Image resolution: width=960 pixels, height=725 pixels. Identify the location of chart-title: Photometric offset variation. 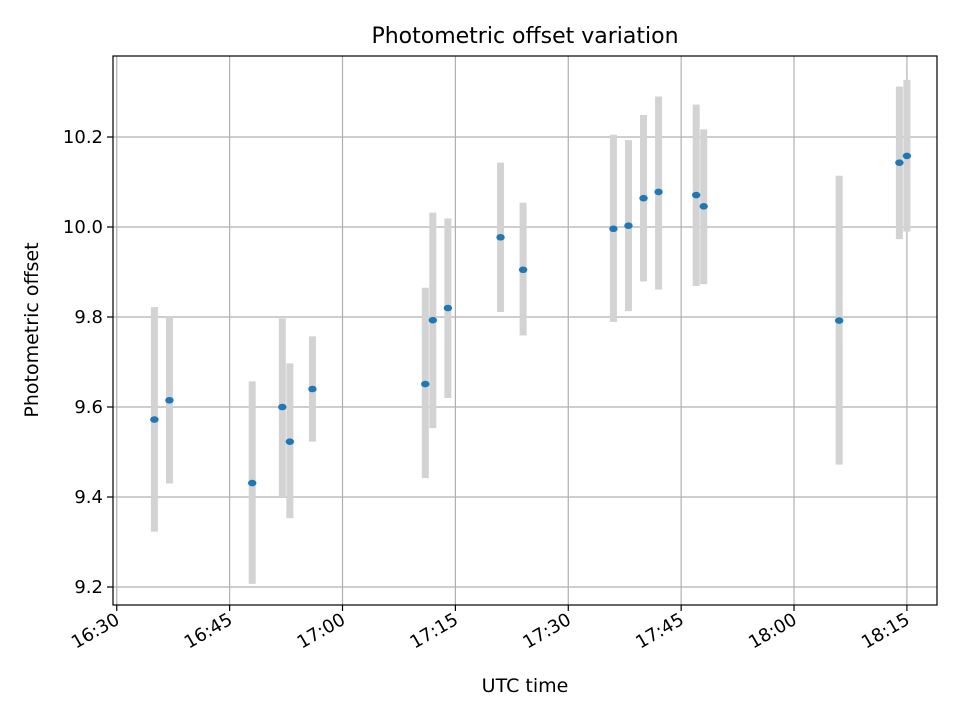
(524, 36).